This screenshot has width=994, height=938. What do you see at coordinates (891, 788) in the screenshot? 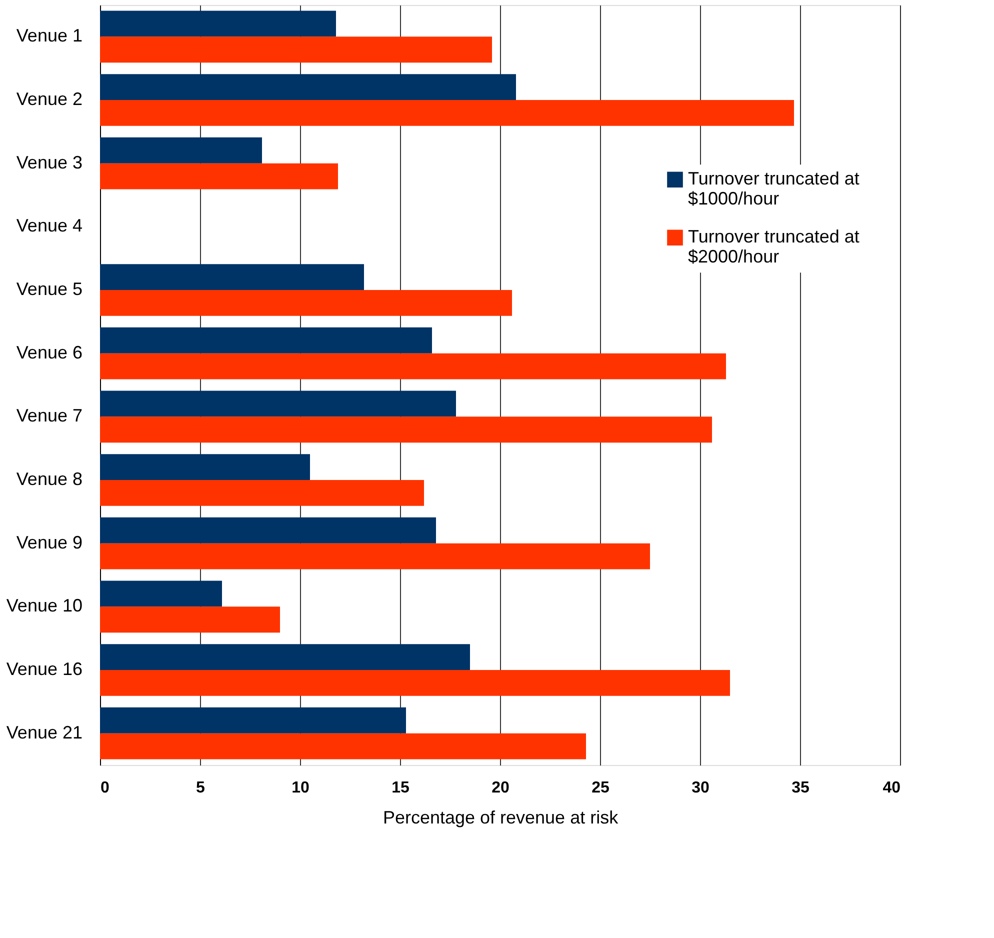
I see `x-tick-label: 40` at bounding box center [891, 788].